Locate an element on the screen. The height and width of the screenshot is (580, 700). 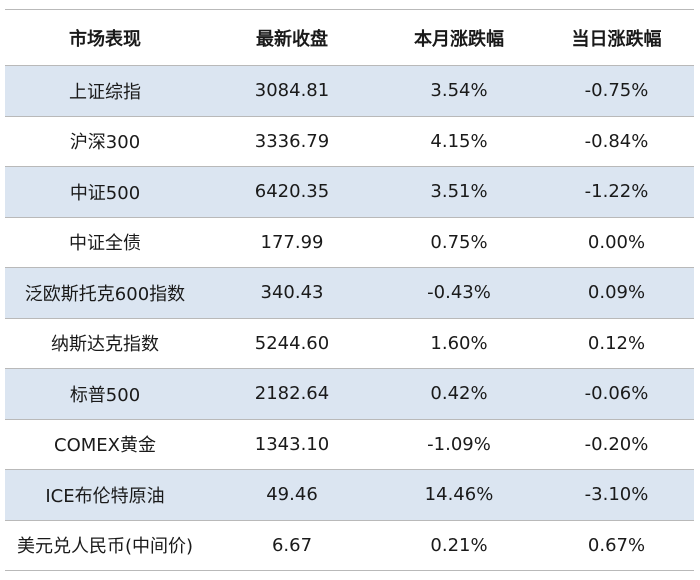
month-change-cell: 4.15% is located at coordinates (459, 141).